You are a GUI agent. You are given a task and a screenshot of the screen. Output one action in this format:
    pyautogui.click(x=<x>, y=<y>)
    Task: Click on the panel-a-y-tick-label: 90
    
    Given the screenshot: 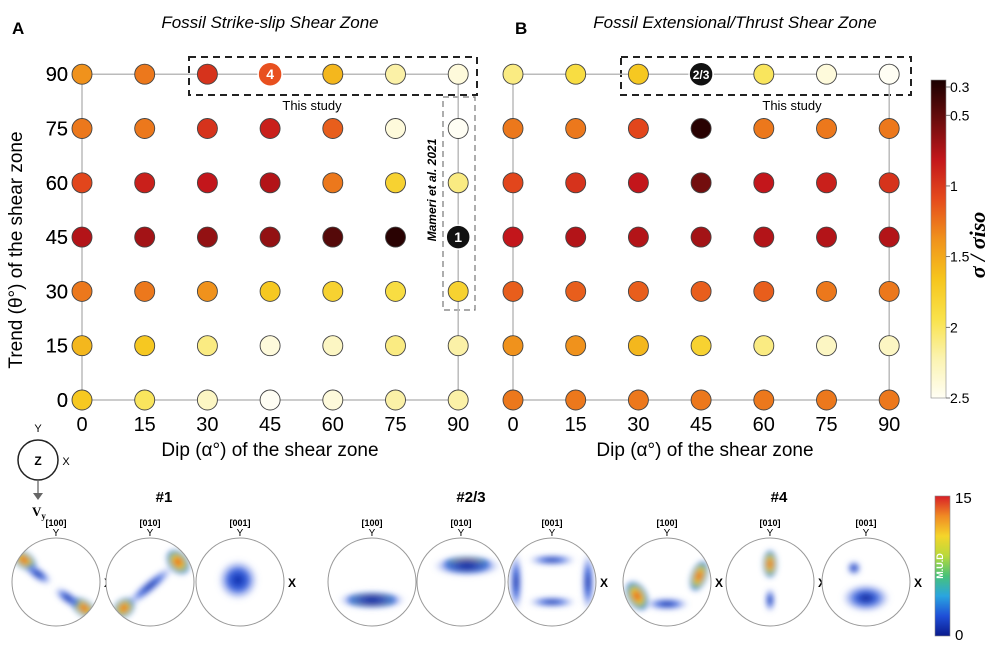 What is the action you would take?
    pyautogui.click(x=57, y=75)
    